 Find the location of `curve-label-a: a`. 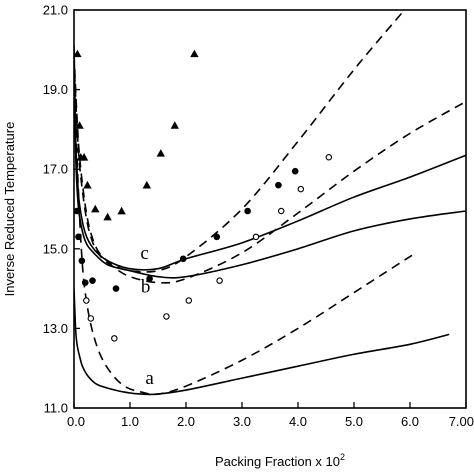

curve-label-a: a is located at coordinates (149, 378).